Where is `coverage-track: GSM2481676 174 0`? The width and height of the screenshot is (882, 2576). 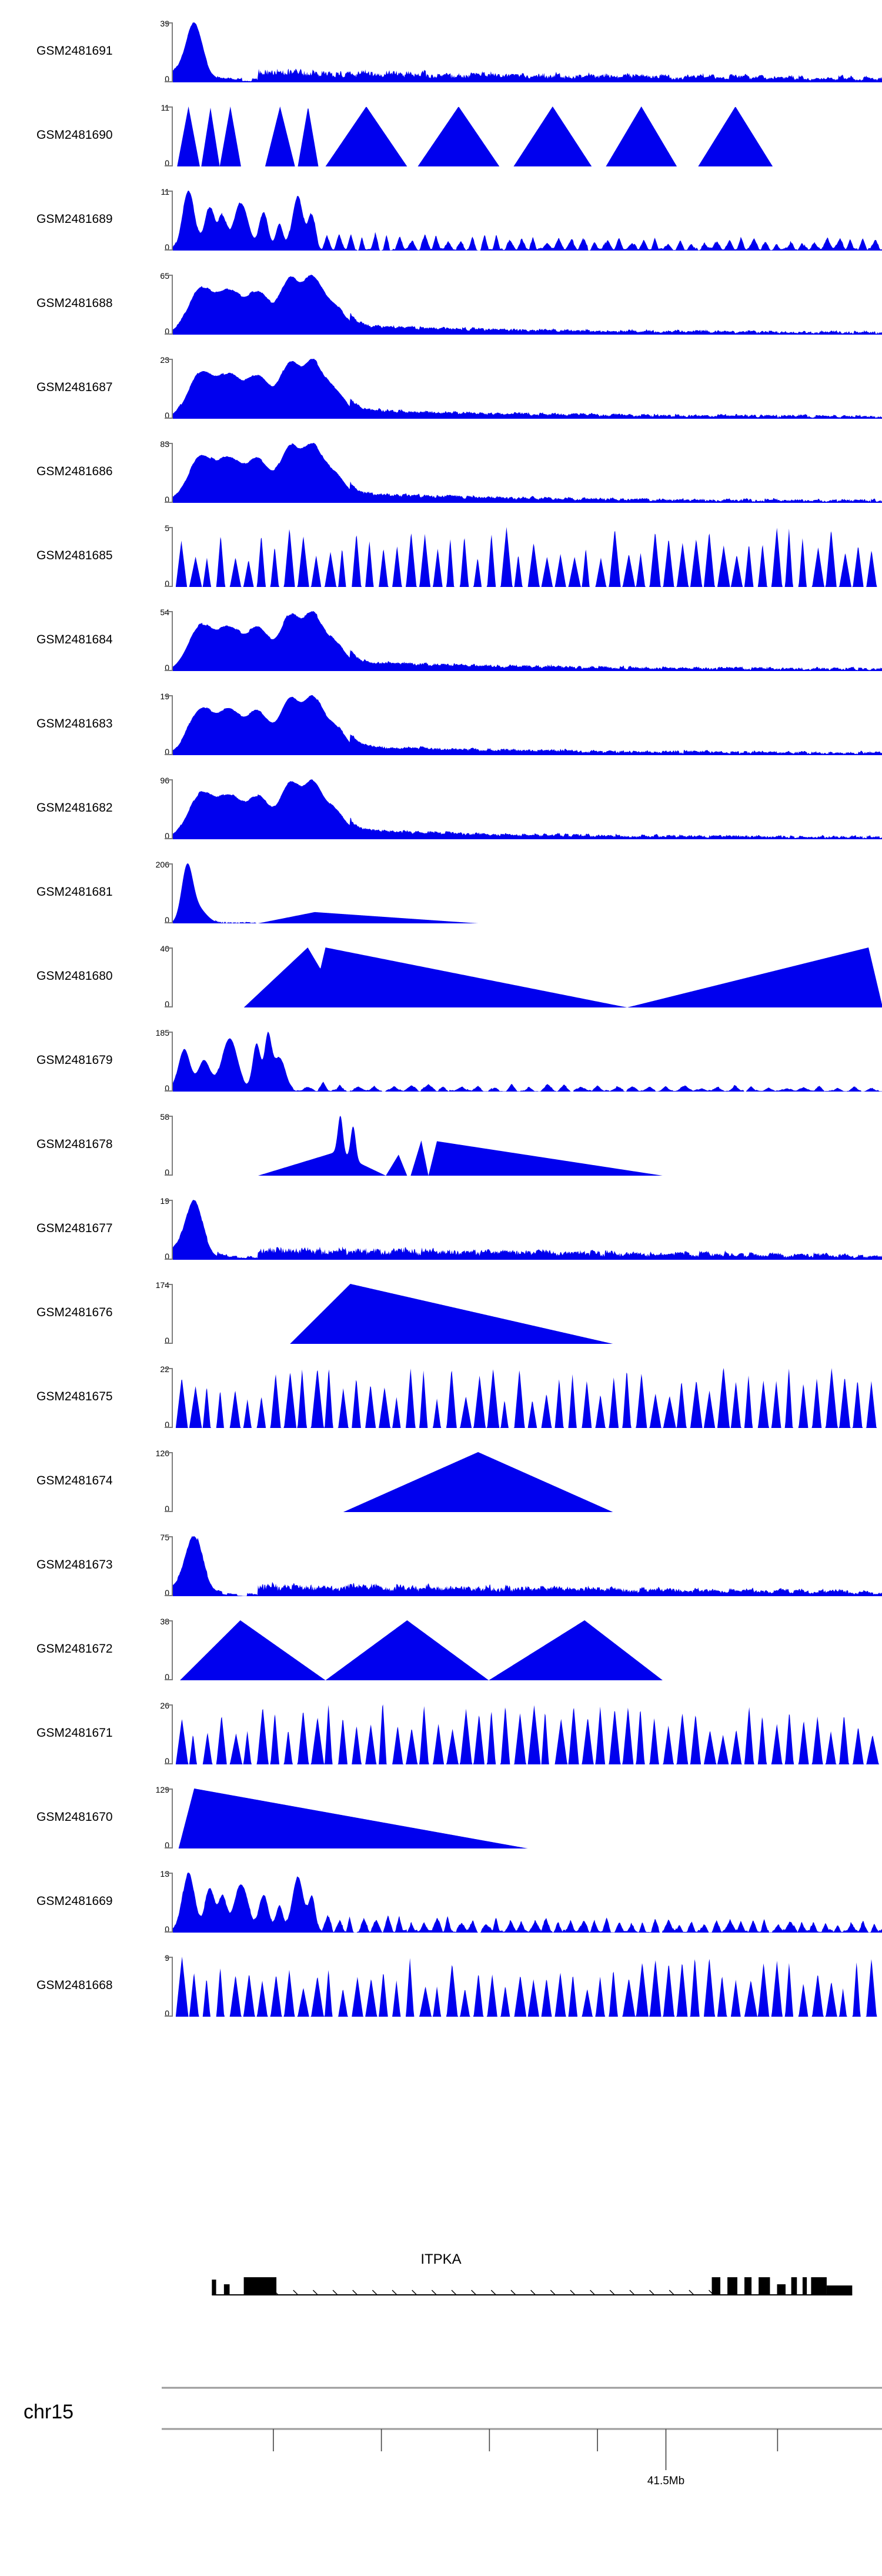 coverage-track: GSM2481676 174 0 is located at coordinates (441, 1324).